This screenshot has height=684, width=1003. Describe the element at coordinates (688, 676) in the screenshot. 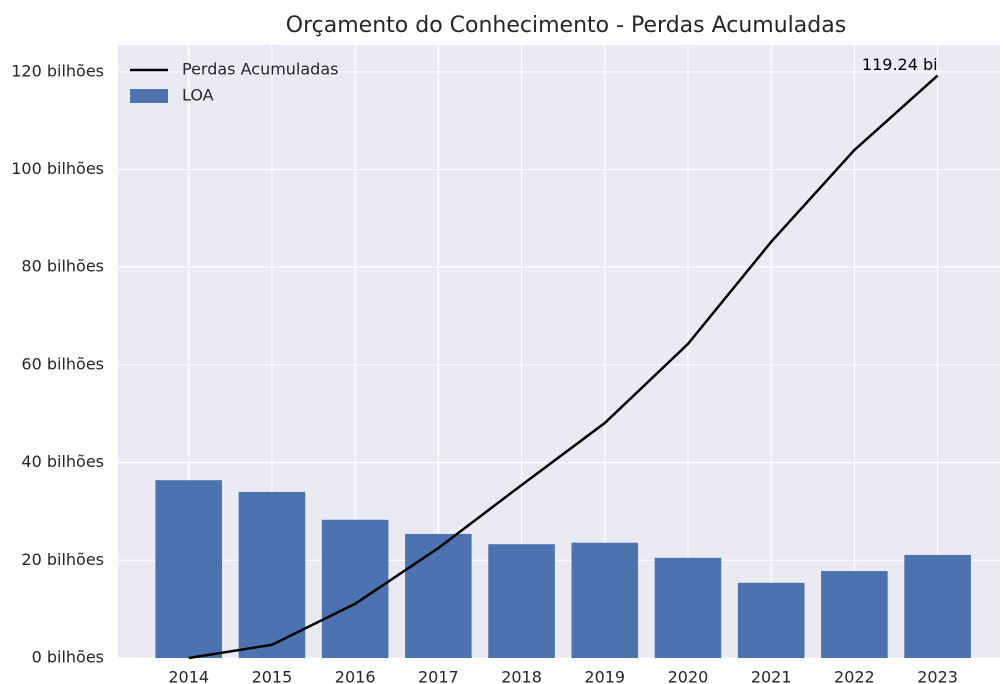

I see `x-tick-label: 2020` at that location.